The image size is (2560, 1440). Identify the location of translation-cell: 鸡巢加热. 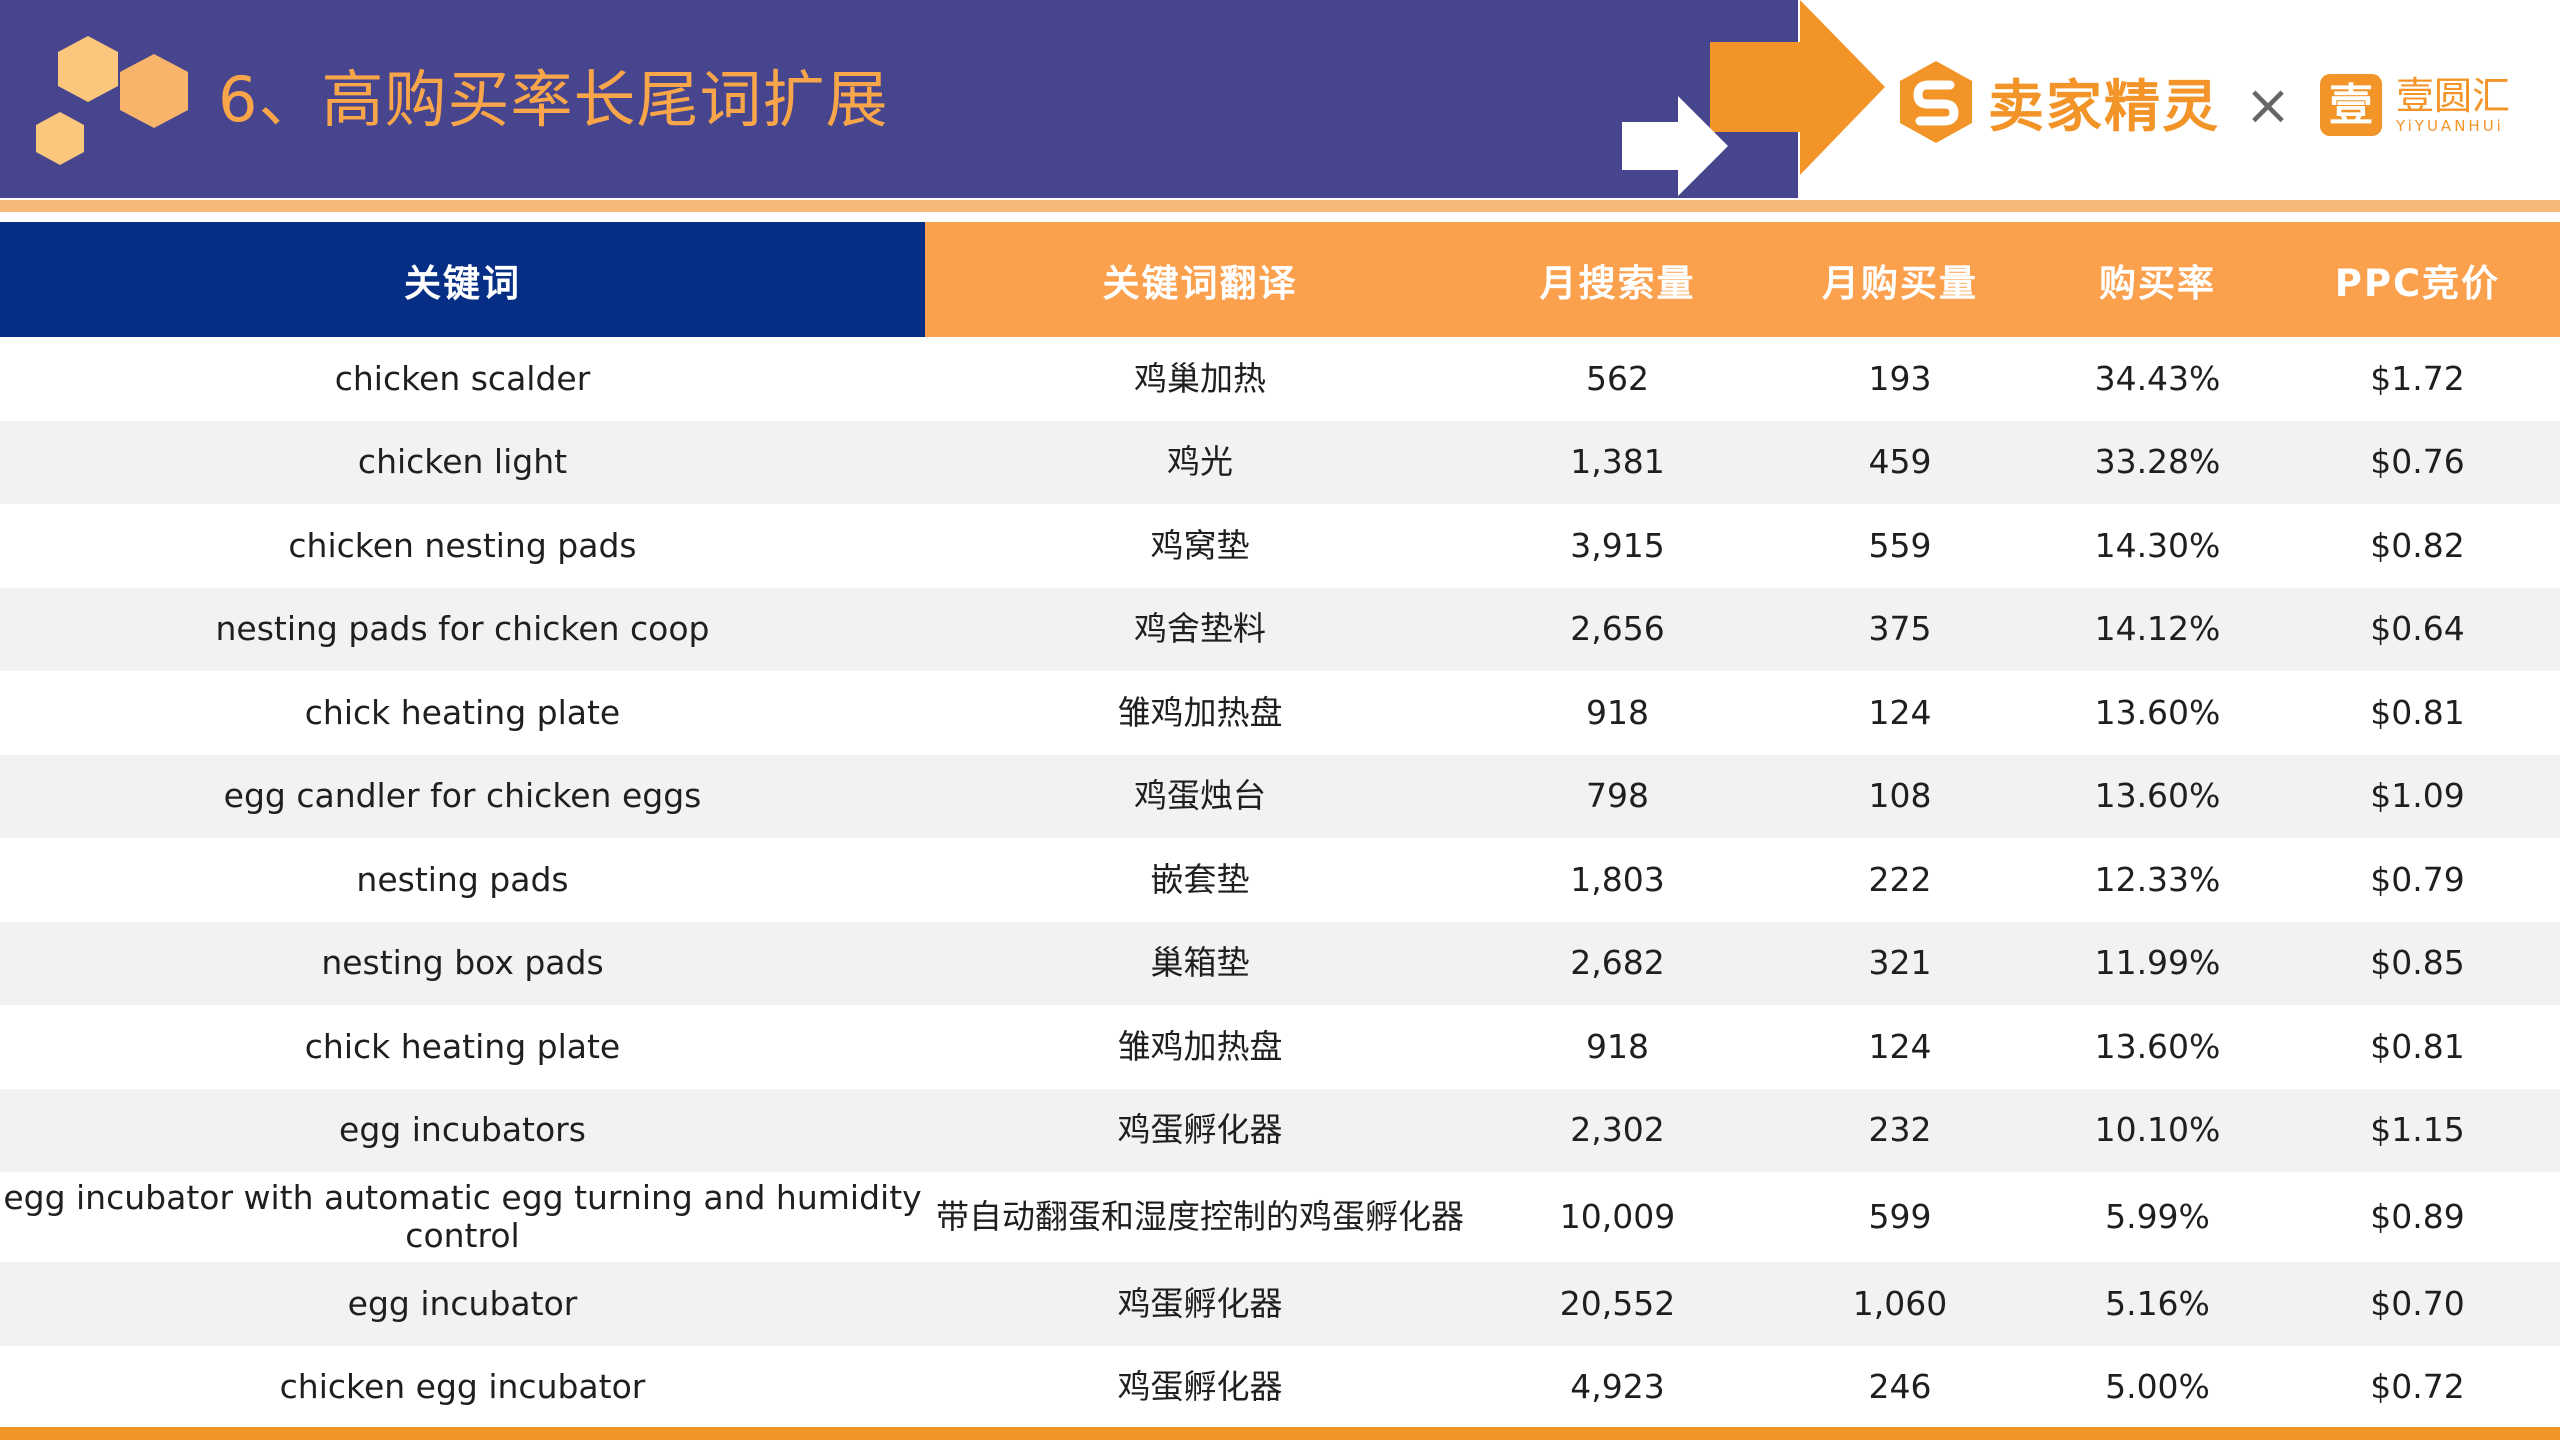
(1200, 378).